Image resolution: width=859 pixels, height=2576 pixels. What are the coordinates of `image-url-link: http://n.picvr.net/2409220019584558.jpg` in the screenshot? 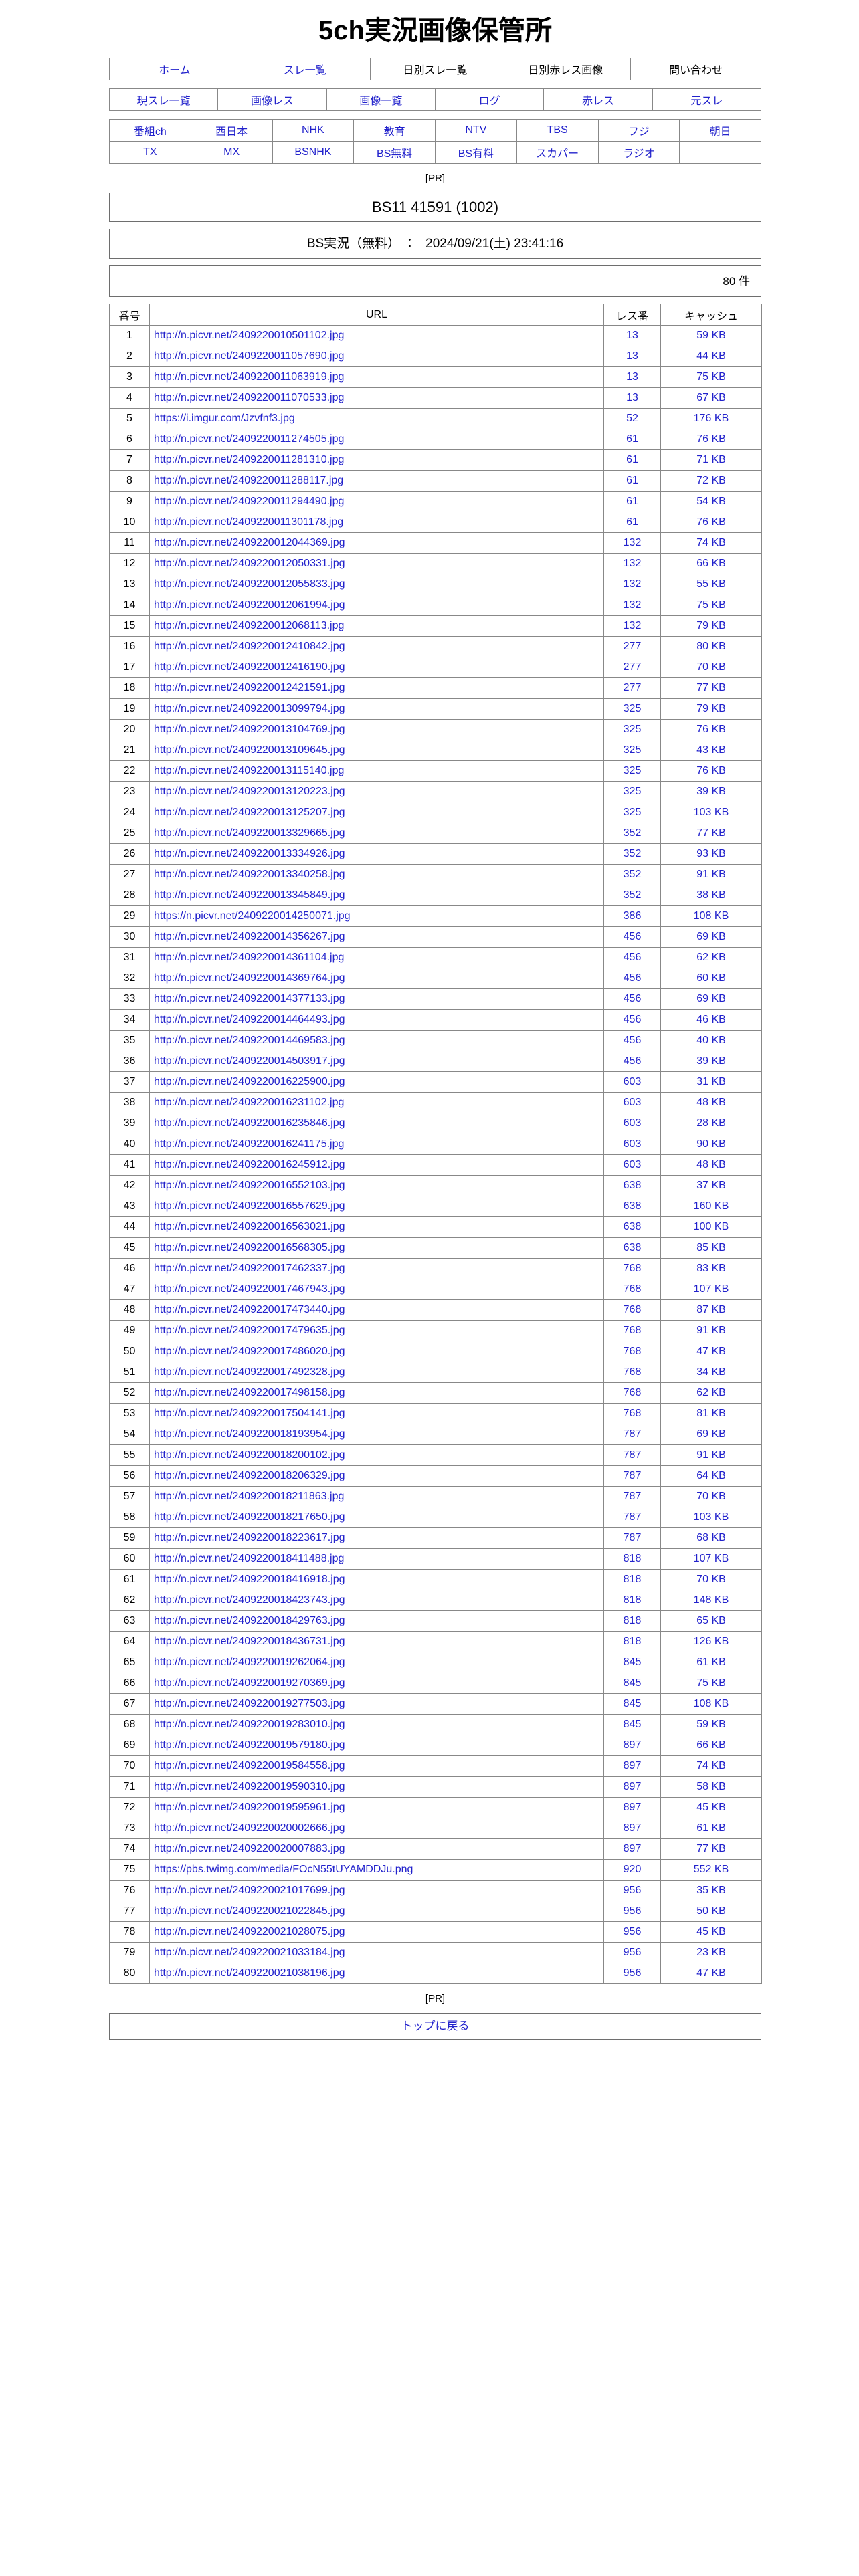 It's located at (250, 1766).